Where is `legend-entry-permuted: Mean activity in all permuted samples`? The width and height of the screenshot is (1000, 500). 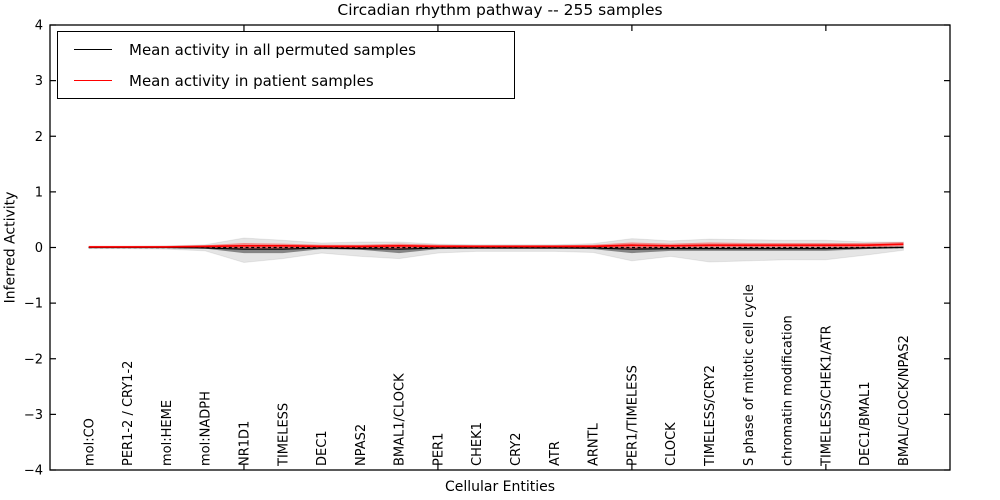
legend-entry-permuted: Mean activity in all permuted samples is located at coordinates (286, 49).